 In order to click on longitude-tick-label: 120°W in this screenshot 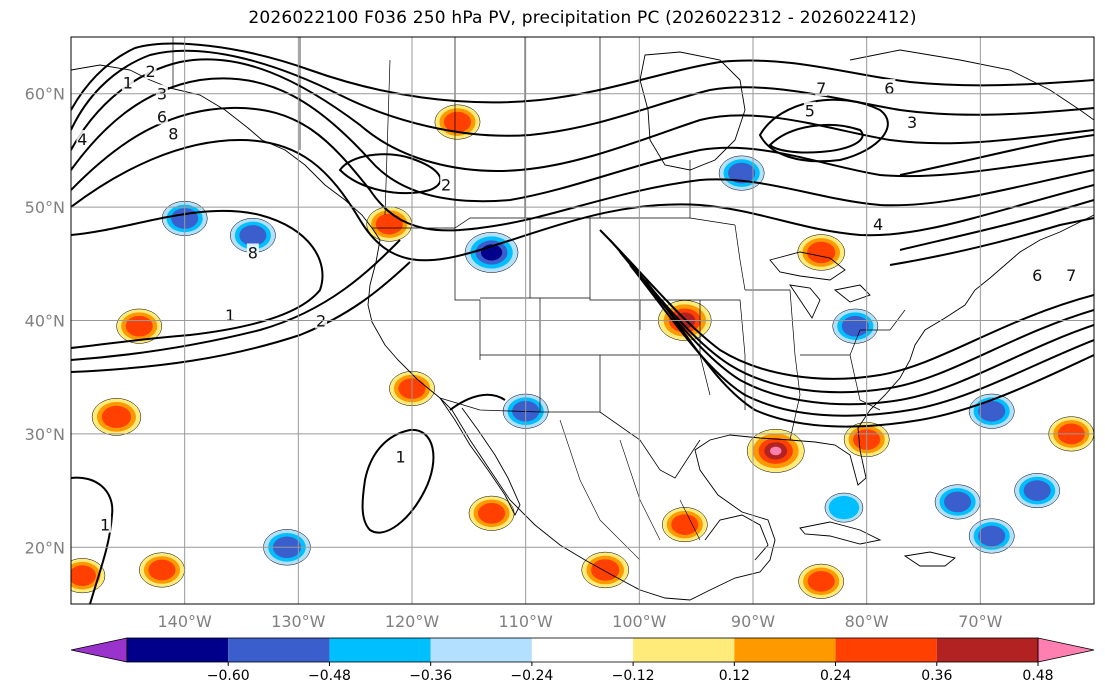, I will do `click(412, 621)`.